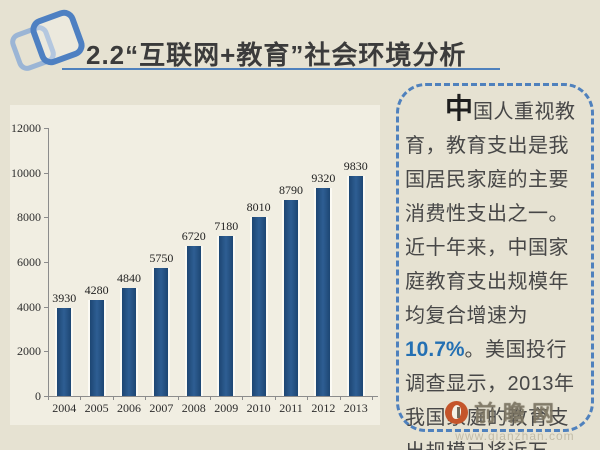  What do you see at coordinates (459, 108) in the screenshot?
I see `lead-character: 中` at bounding box center [459, 108].